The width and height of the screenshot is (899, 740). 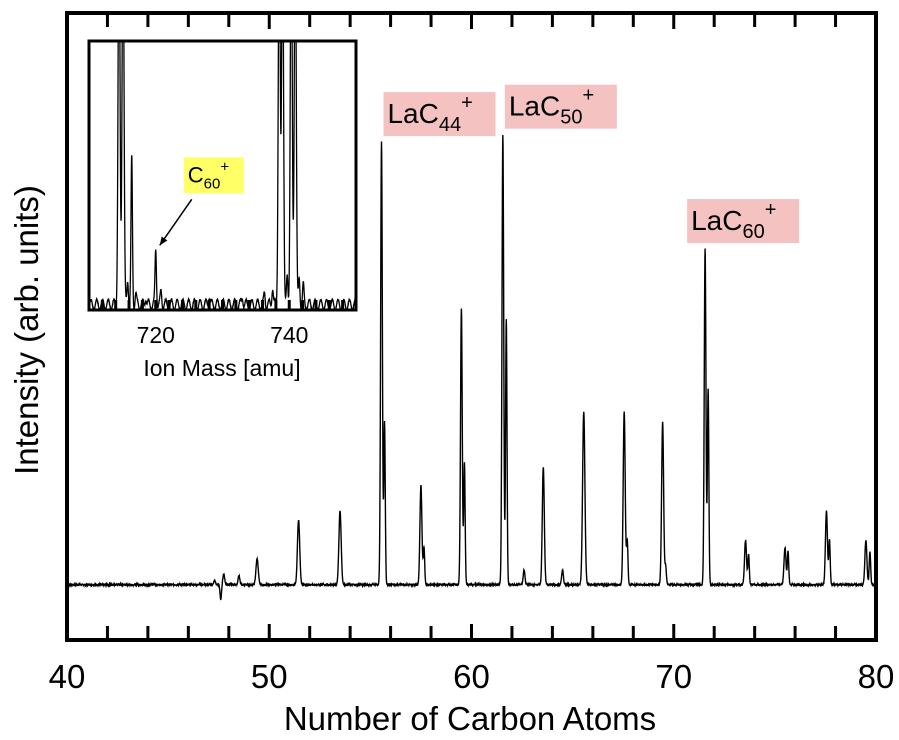 What do you see at coordinates (176, 222) in the screenshot?
I see `annotation-arrow` at bounding box center [176, 222].